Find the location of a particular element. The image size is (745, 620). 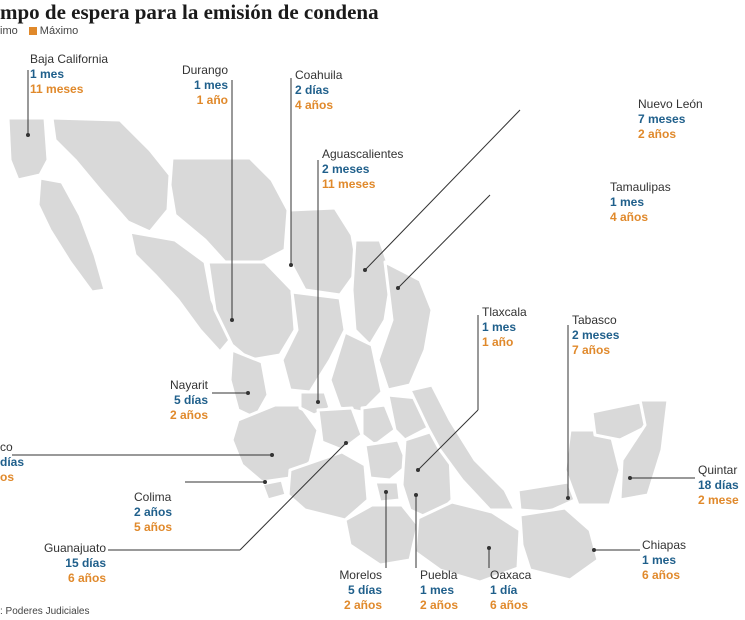

legend-min-label: imo is located at coordinates (9, 31).